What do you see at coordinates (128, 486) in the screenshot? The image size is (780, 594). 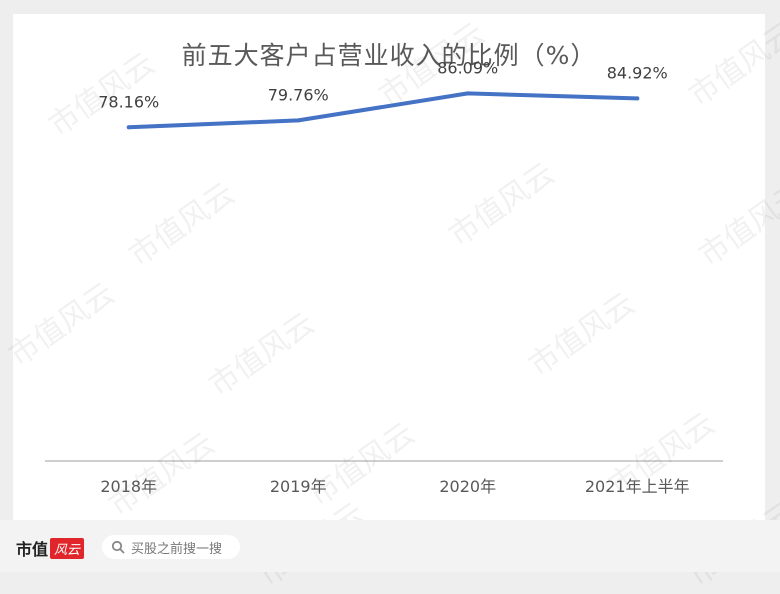 I see `x-tick-label: 2018年` at bounding box center [128, 486].